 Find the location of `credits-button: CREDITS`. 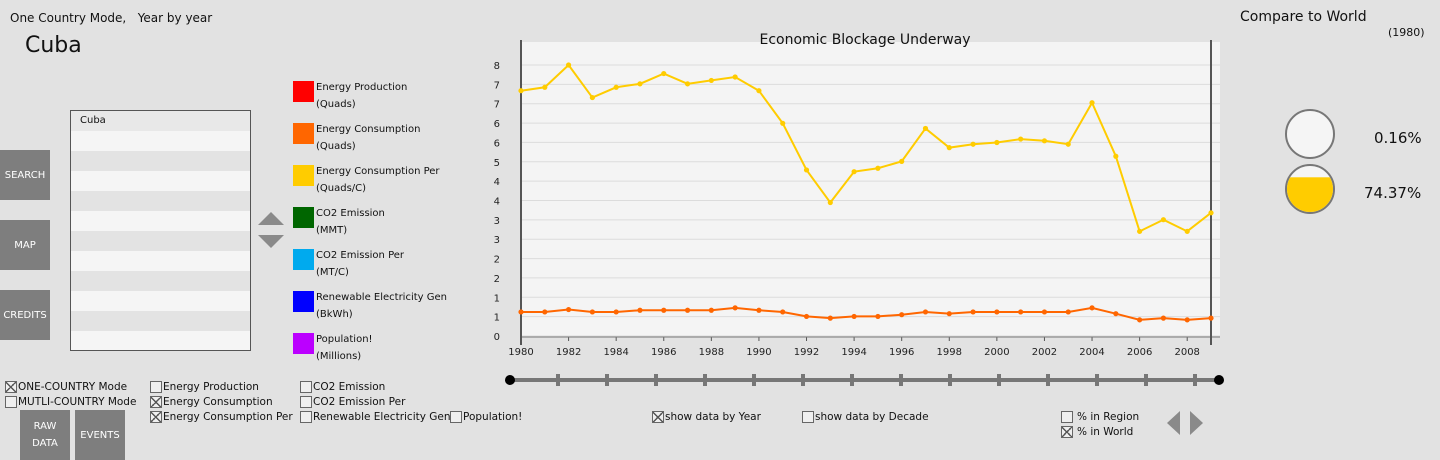

credits-button: CREDITS is located at coordinates (25, 315).